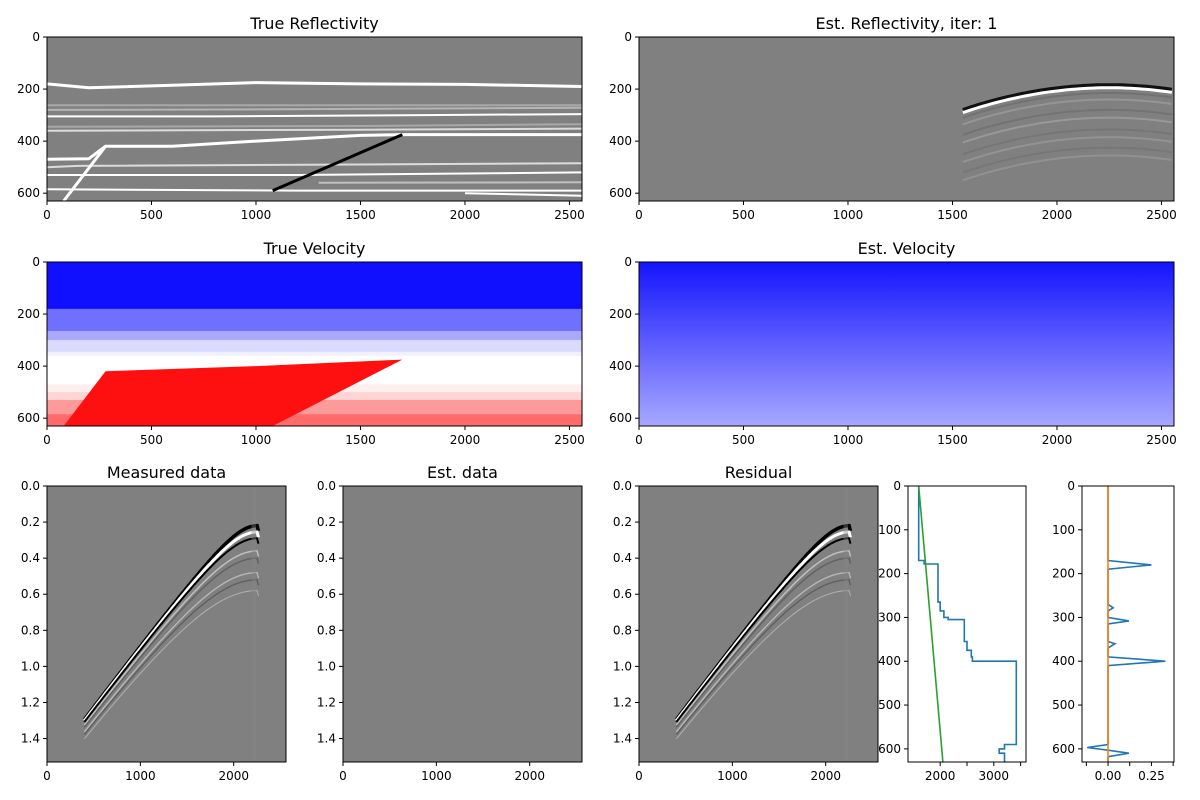 Image resolution: width=1200 pixels, height=800 pixels. I want to click on velocity-profile-ytick-label: 300, so click(889, 617).